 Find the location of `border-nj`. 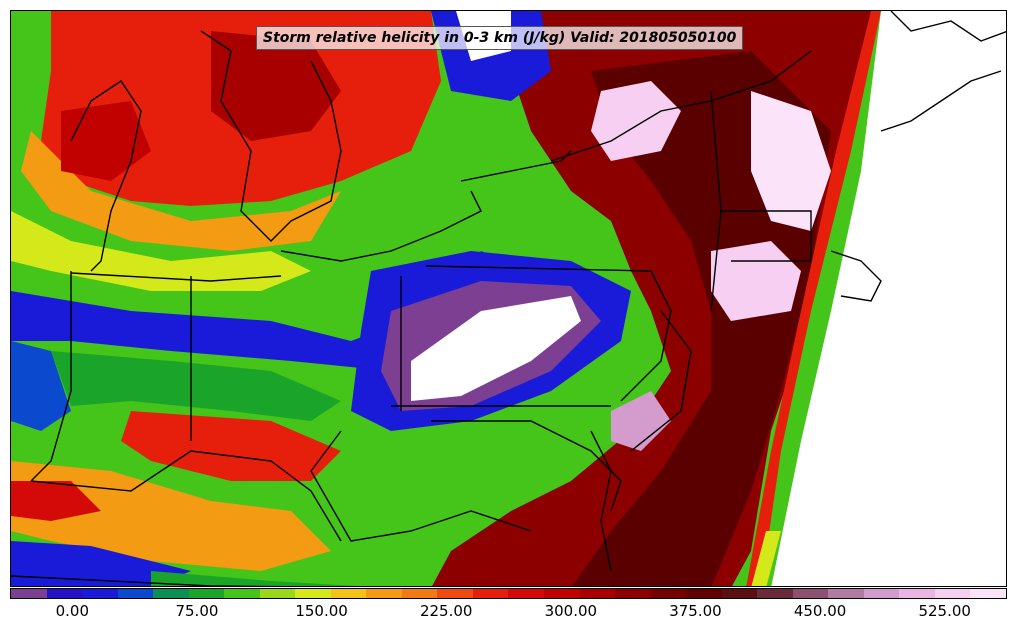

border-nj is located at coordinates (661, 381).